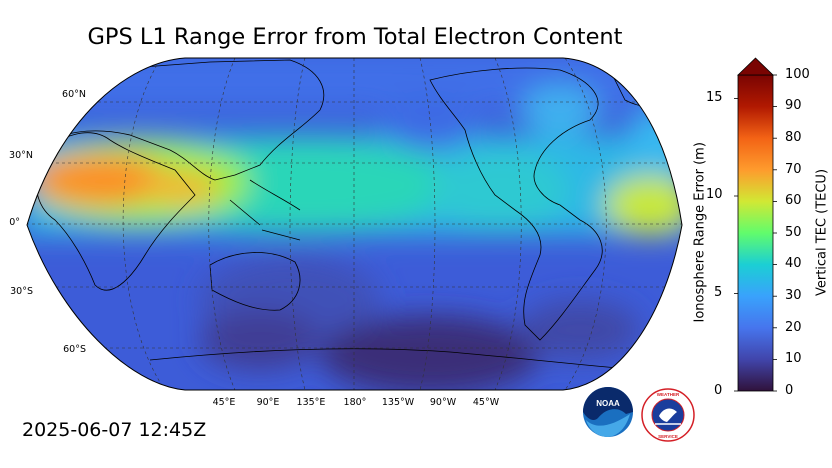 Image resolution: width=832 pixels, height=468 pixels. What do you see at coordinates (793, 137) in the screenshot?
I see `colorbar-right-tick: 80` at bounding box center [793, 137].